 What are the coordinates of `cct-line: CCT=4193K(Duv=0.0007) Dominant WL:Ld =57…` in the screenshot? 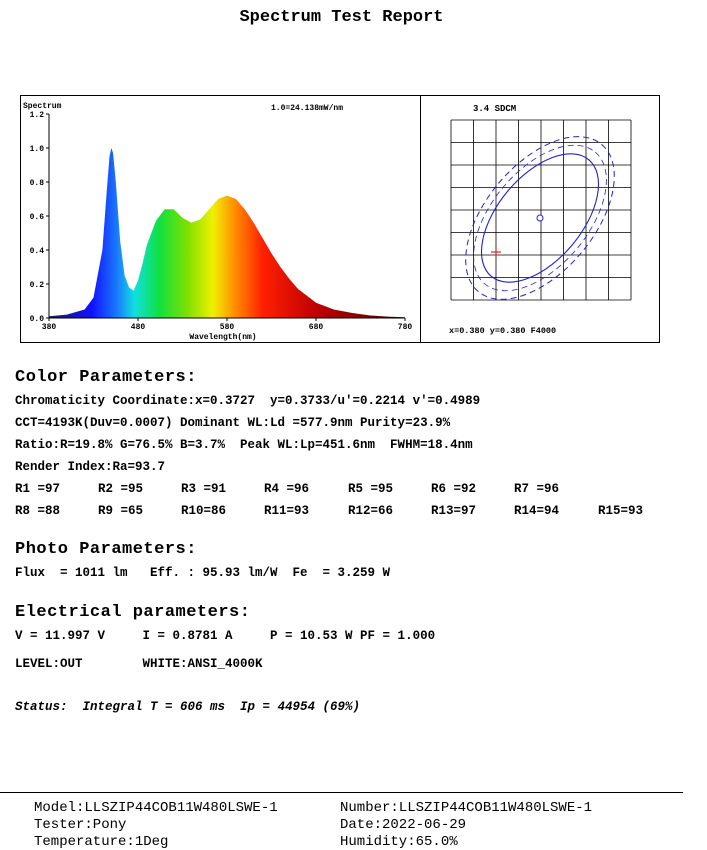 It's located at (233, 423).